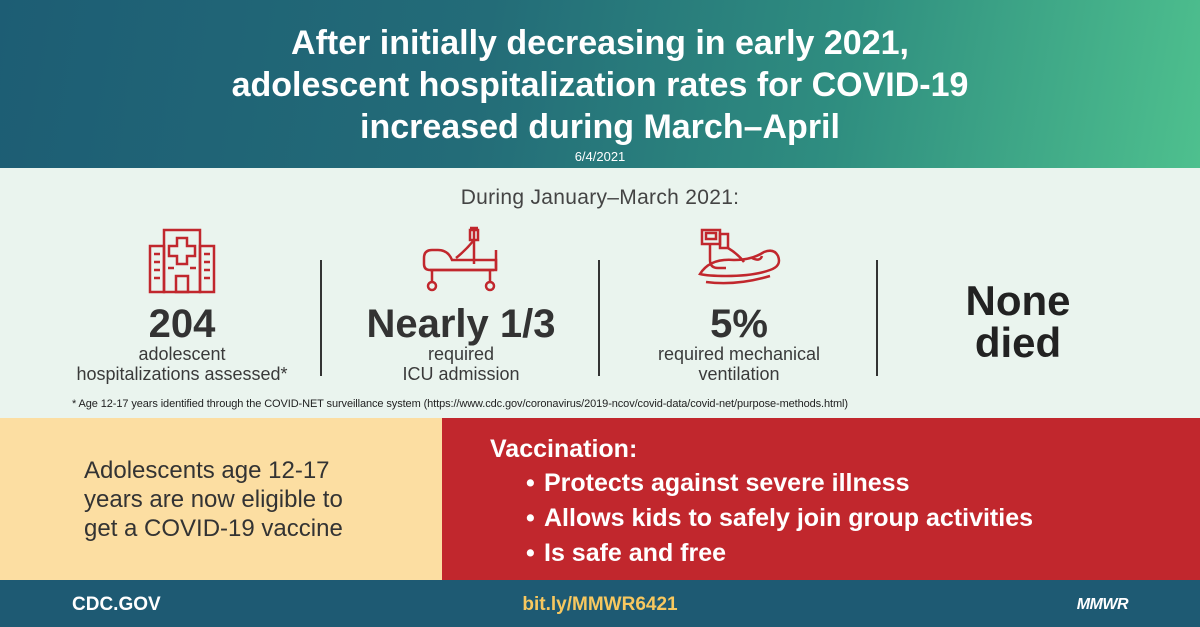 This screenshot has height=627, width=1200. Describe the element at coordinates (600, 156) in the screenshot. I see `publication-date: 6/4/2021` at that location.